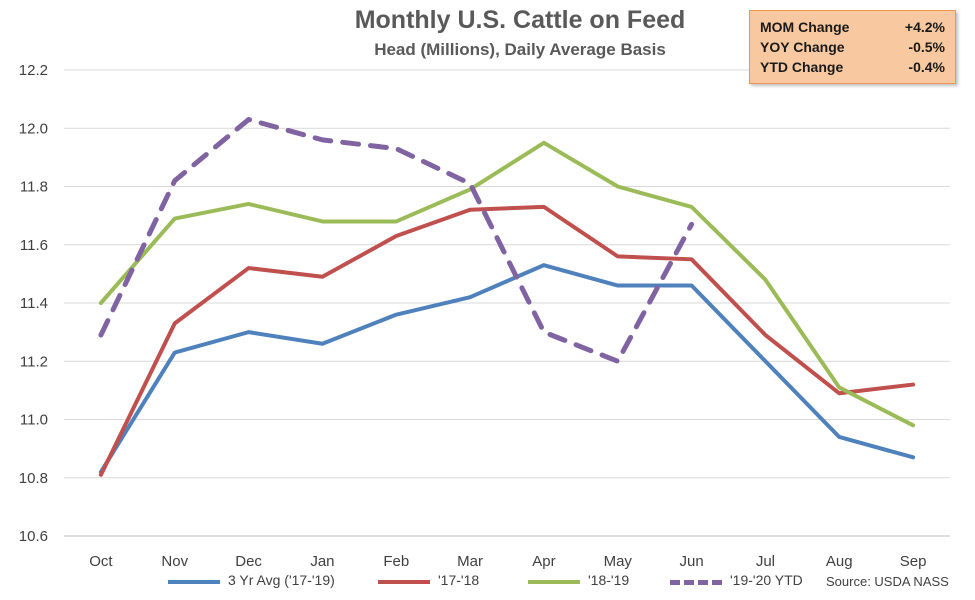  What do you see at coordinates (507, 561) in the screenshot?
I see `x-axis: Oct Nov Dec Jan Feb Mar Apr May Jun Jul Aug Sep` at bounding box center [507, 561].